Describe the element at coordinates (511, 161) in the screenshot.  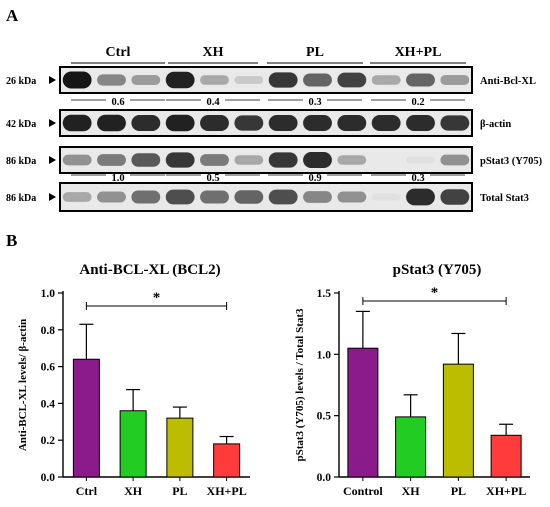
I see `blot-row-label: pStat3 (Y705)` at that location.